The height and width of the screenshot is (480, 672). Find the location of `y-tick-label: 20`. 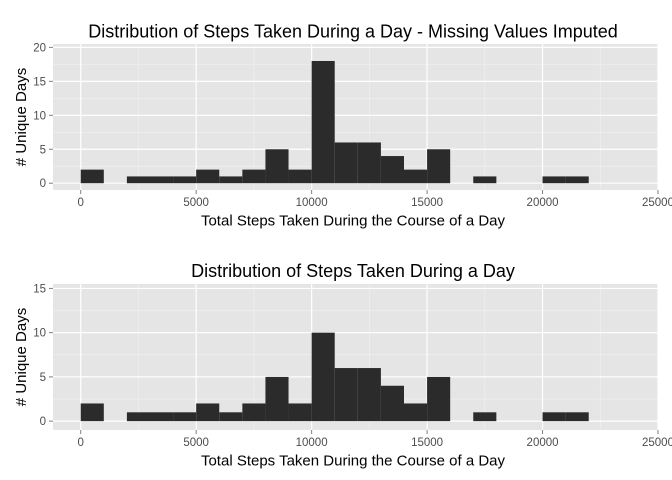

y-tick-label: 20 is located at coordinates (39, 48).